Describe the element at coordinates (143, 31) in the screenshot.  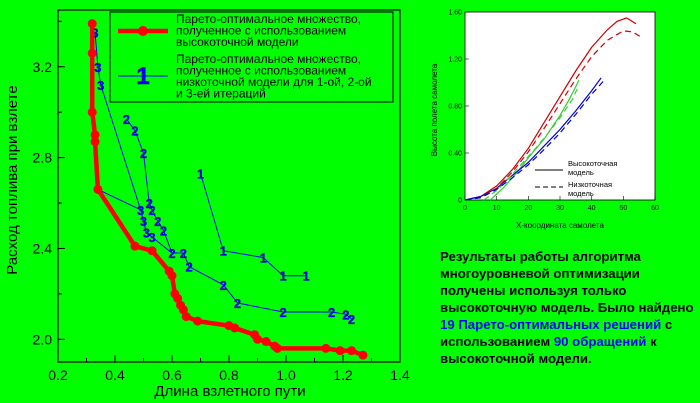
I see `legend-red-marker` at that location.